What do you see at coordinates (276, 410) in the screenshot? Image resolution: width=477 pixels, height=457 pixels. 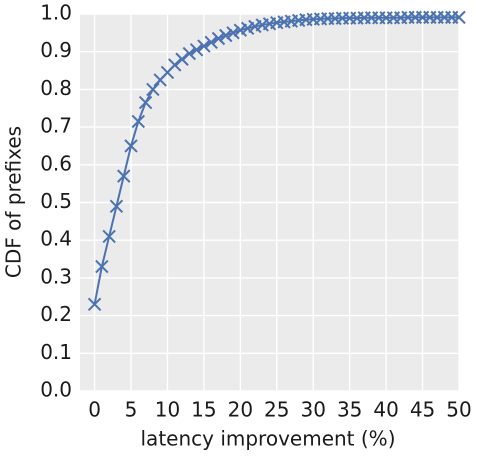 I see `x-tick-label: 25` at bounding box center [276, 410].